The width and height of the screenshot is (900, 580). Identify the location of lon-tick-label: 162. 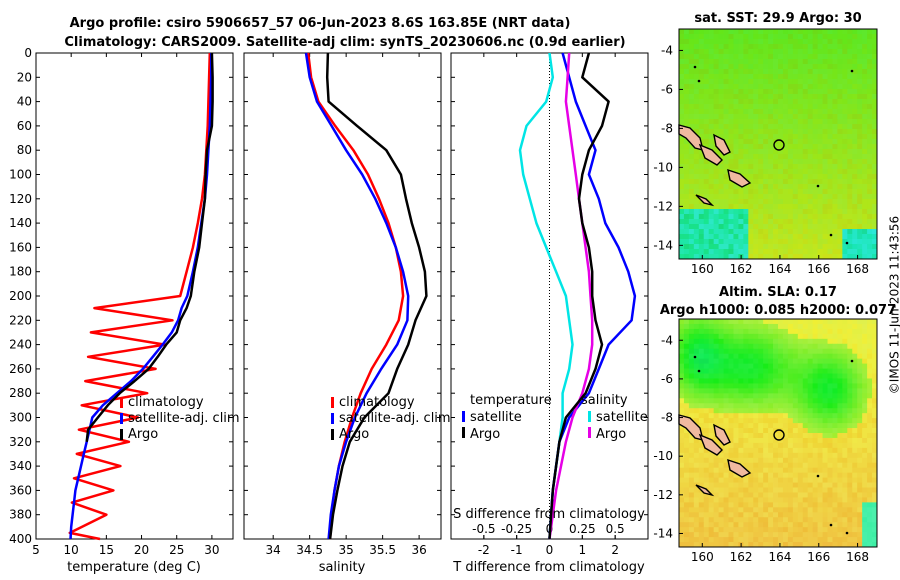
(741, 269).